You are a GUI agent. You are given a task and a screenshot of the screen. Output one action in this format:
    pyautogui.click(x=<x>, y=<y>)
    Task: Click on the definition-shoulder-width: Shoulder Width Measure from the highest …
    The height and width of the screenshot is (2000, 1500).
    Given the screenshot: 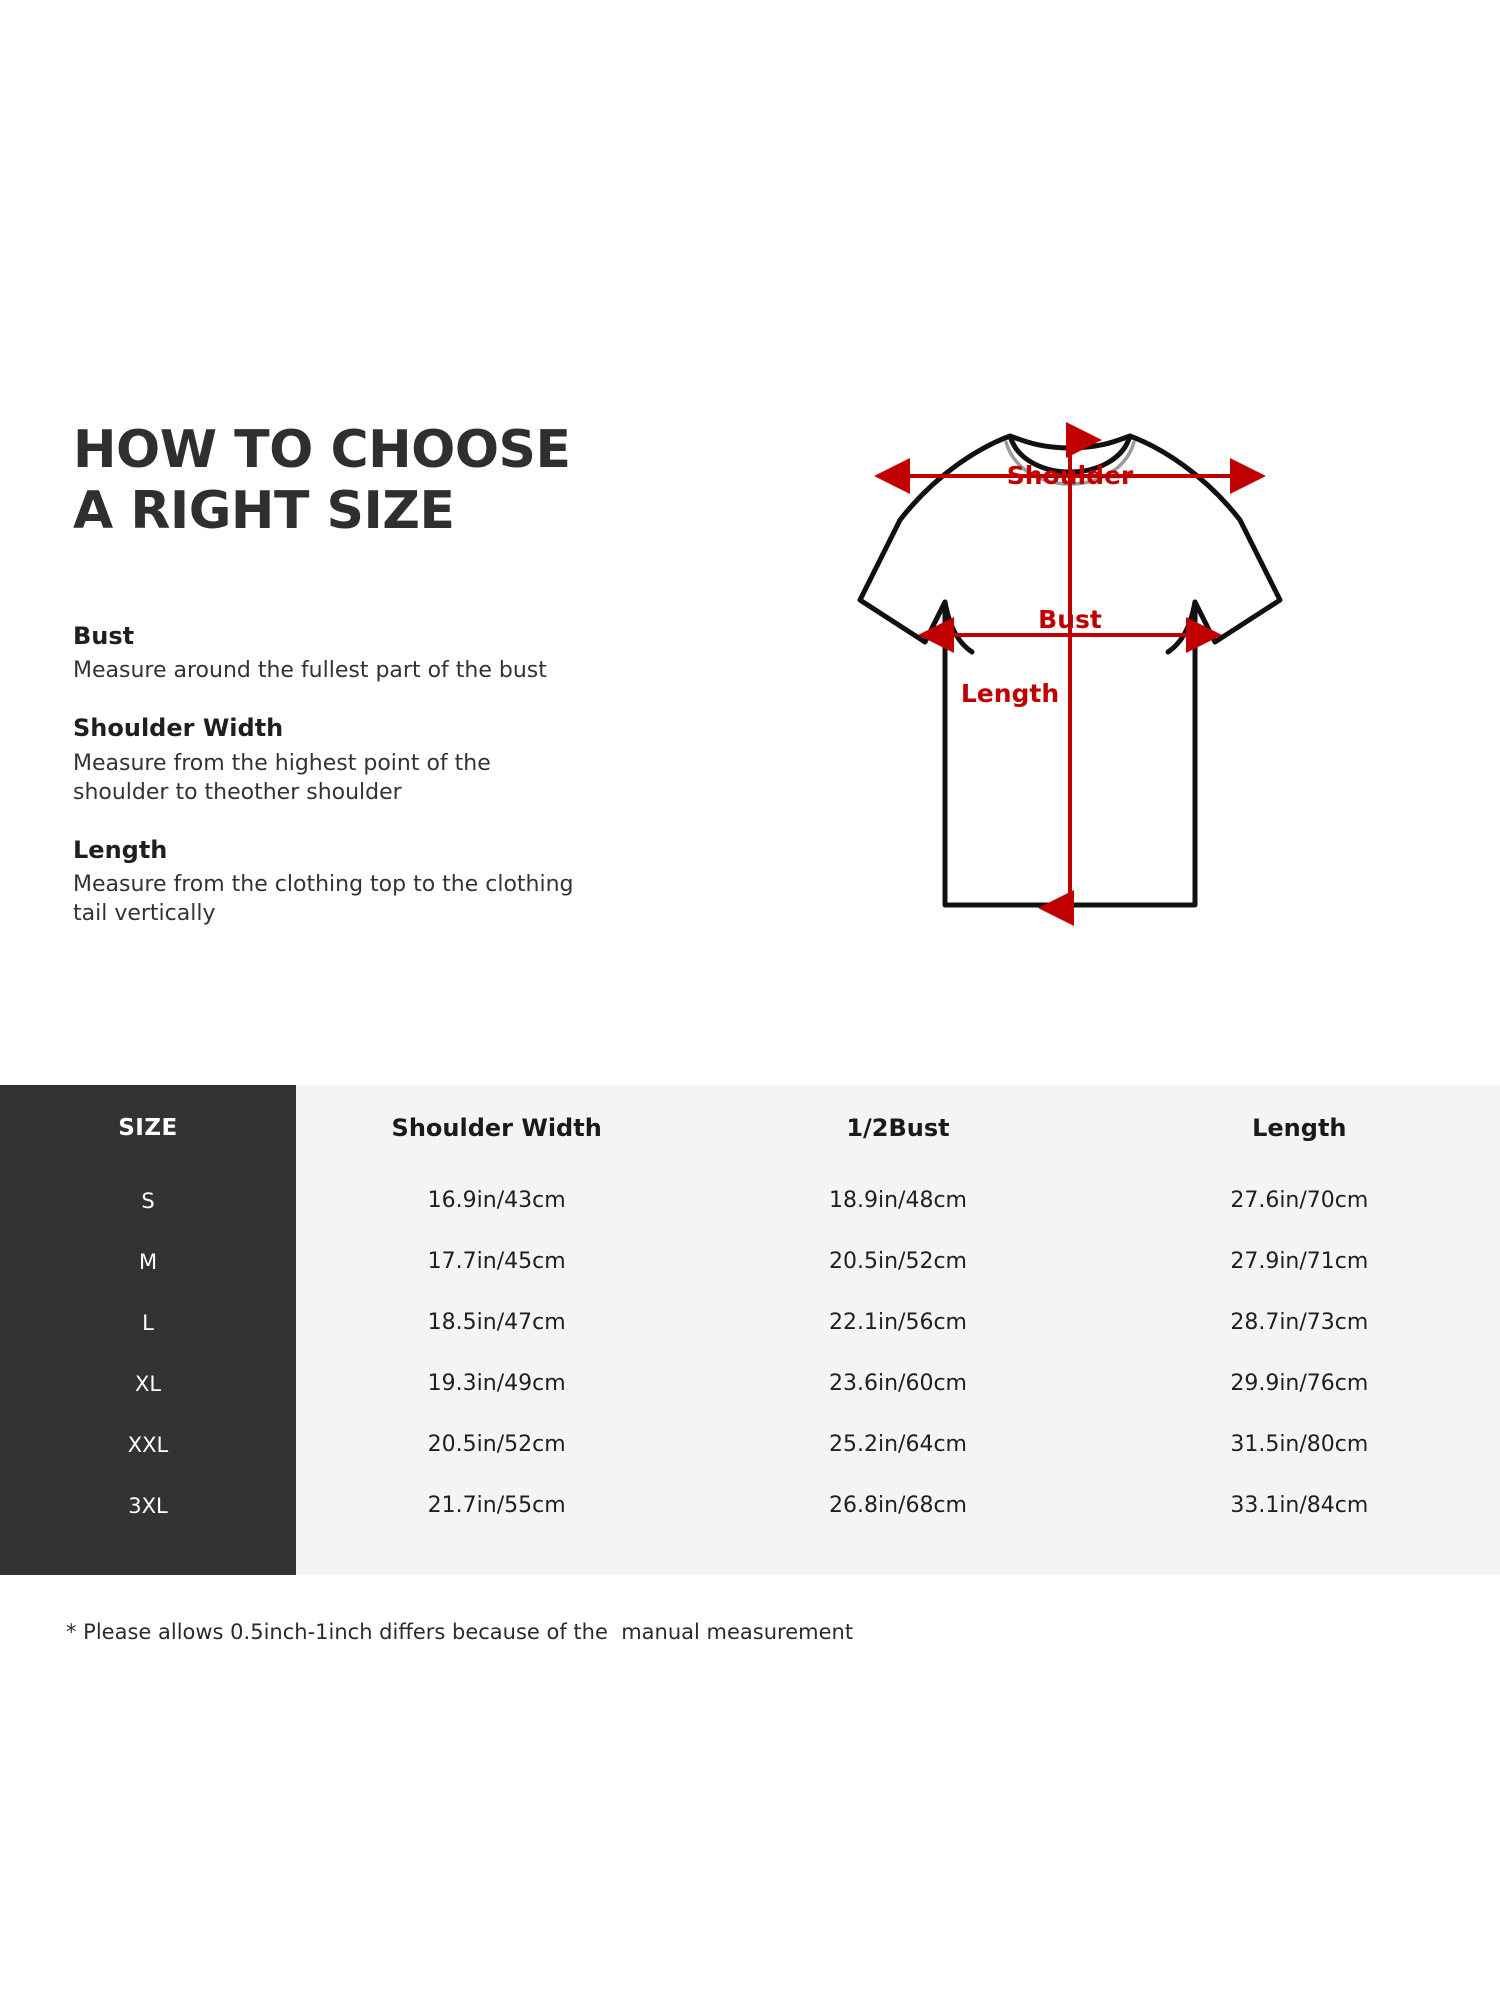 What is the action you would take?
    pyautogui.click(x=383, y=759)
    